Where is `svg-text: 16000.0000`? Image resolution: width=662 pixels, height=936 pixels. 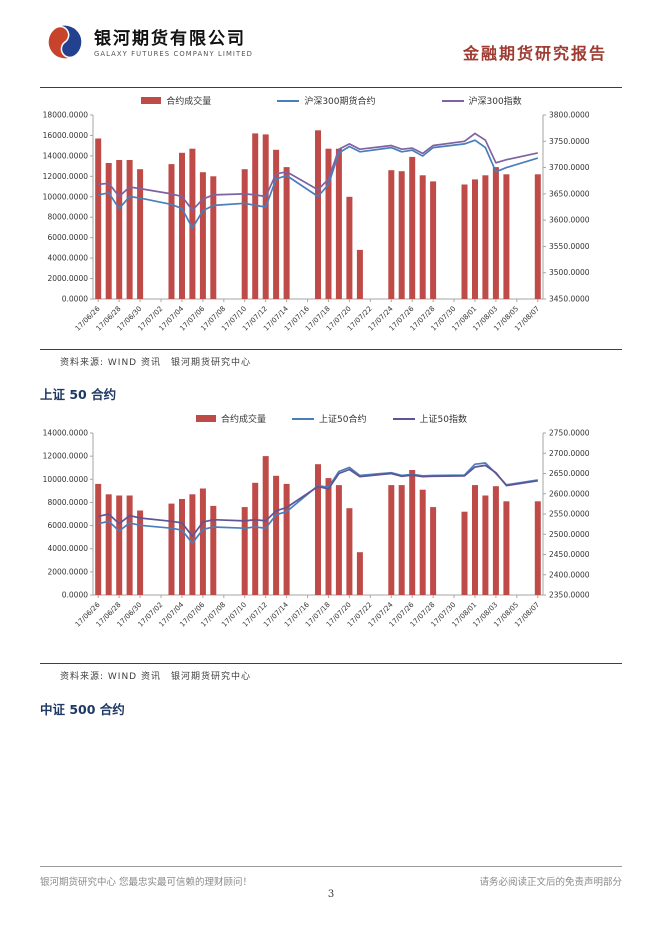
svg-text: 16000.0000 is located at coordinates (66, 135).